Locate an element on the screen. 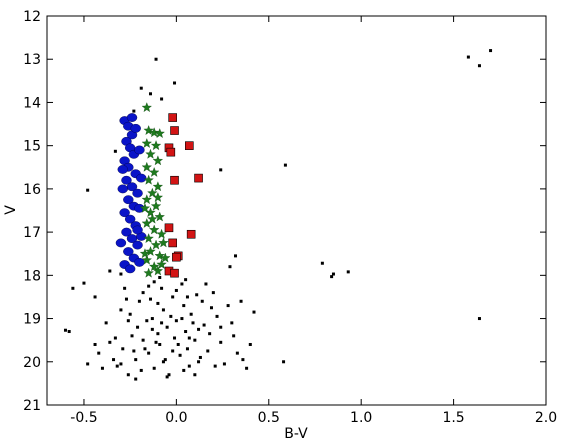 This screenshot has width=570, height=444. y-tick-label: 14 is located at coordinates (32, 103).